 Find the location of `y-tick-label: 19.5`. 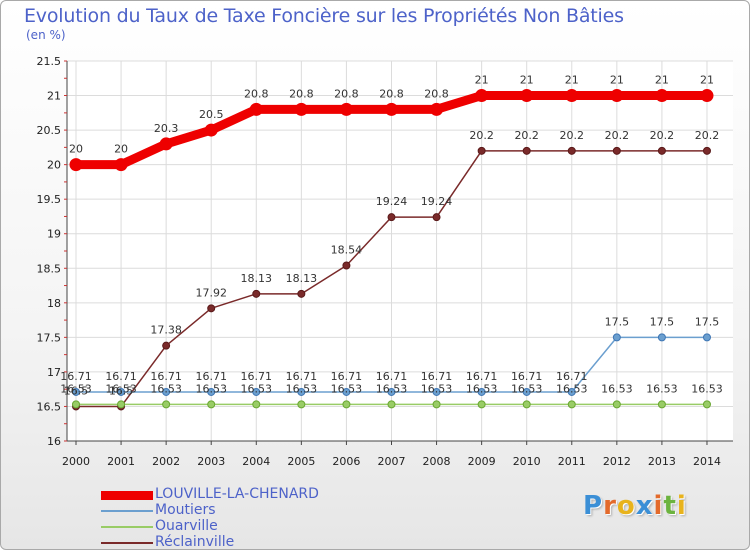

y-tick-label: 19.5 is located at coordinates (49, 199).